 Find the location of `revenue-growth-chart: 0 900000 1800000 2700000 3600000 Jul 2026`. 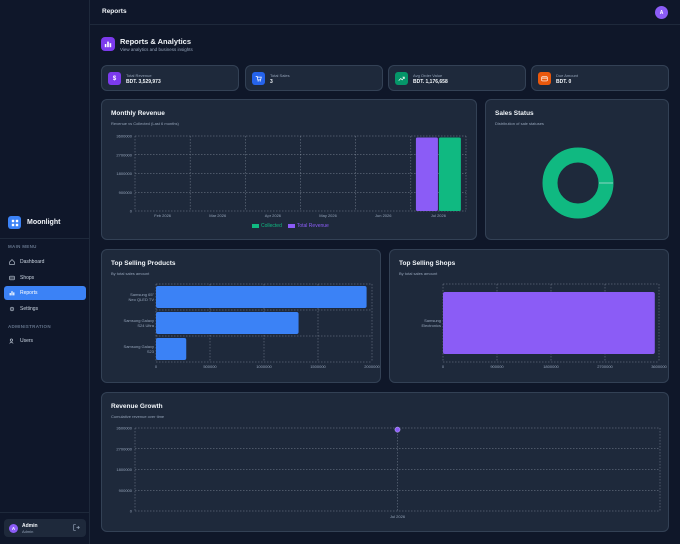

revenue-growth-chart: 0 900000 1800000 2700000 3600000 Jul 2026 is located at coordinates (388, 472).